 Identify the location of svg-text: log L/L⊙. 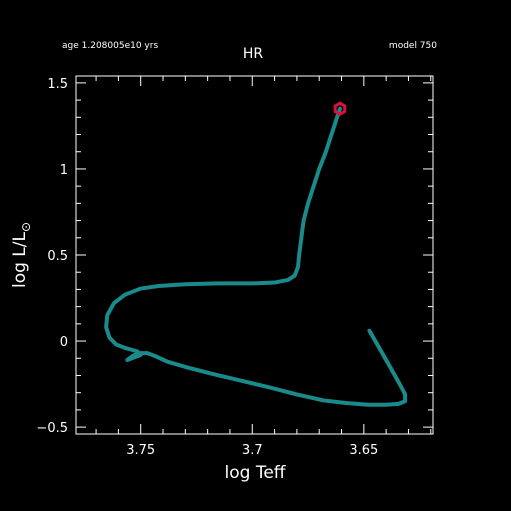
(21, 255).